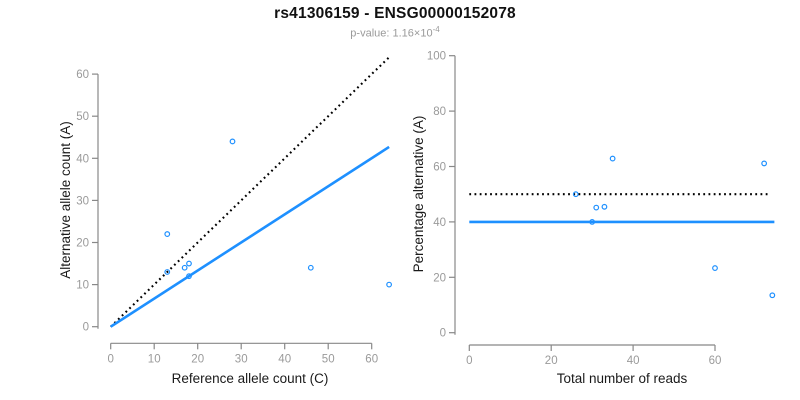 Image resolution: width=800 pixels, height=400 pixels. What do you see at coordinates (391, 33) in the screenshot?
I see `pvalue-text: p-value: 1.16×10` at bounding box center [391, 33].